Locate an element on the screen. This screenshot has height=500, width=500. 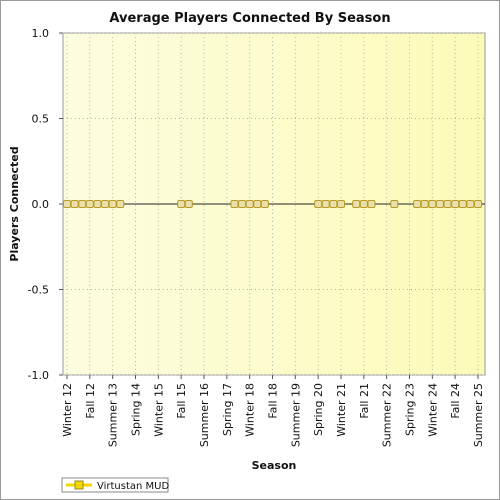
y-tick-label: -0.5 is located at coordinates (38, 290).